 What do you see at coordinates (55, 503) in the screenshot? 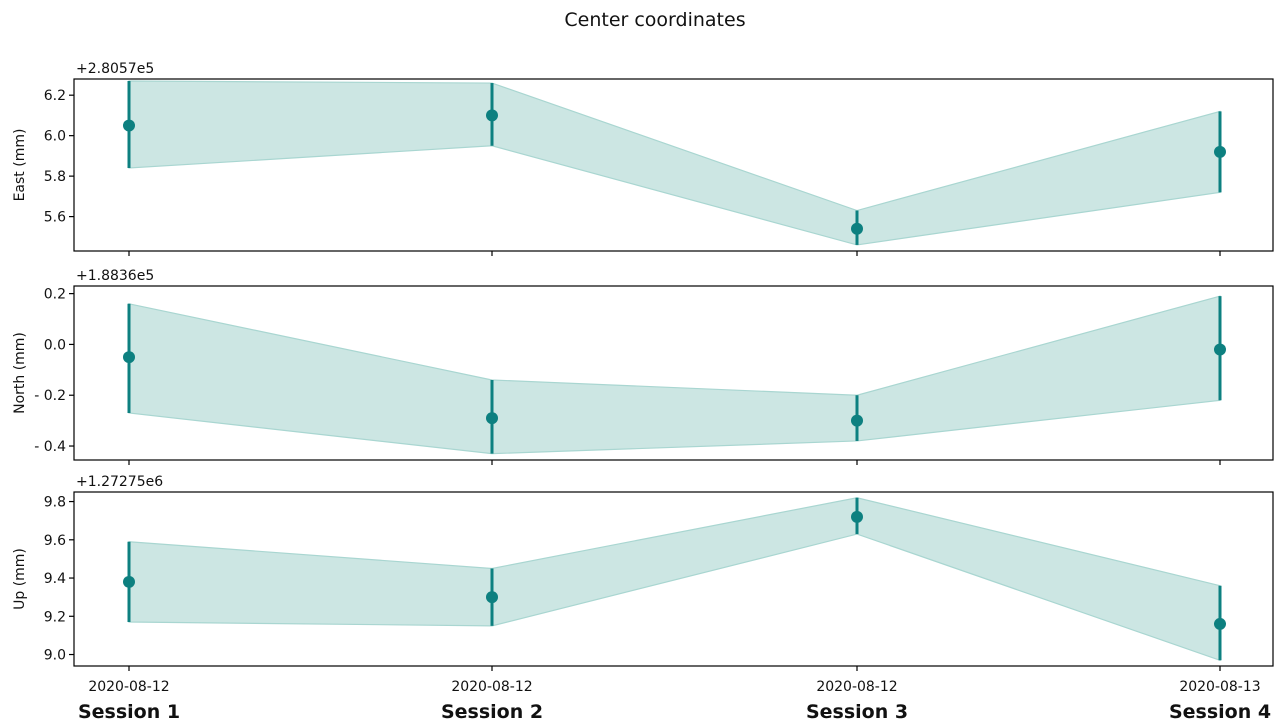
I see `y-tick-label: 9.8` at bounding box center [55, 503].